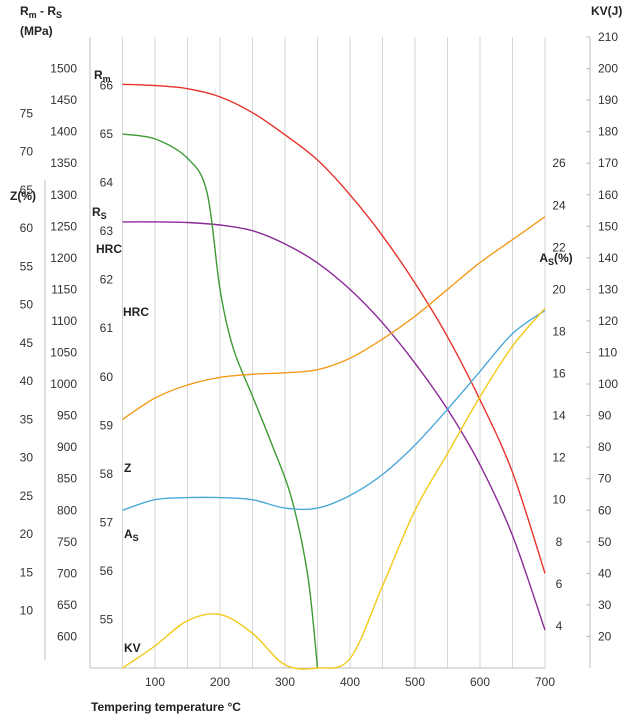 The width and height of the screenshot is (630, 716). What do you see at coordinates (67, 510) in the screenshot?
I see `rm-rs-tick-label: 800` at bounding box center [67, 510].